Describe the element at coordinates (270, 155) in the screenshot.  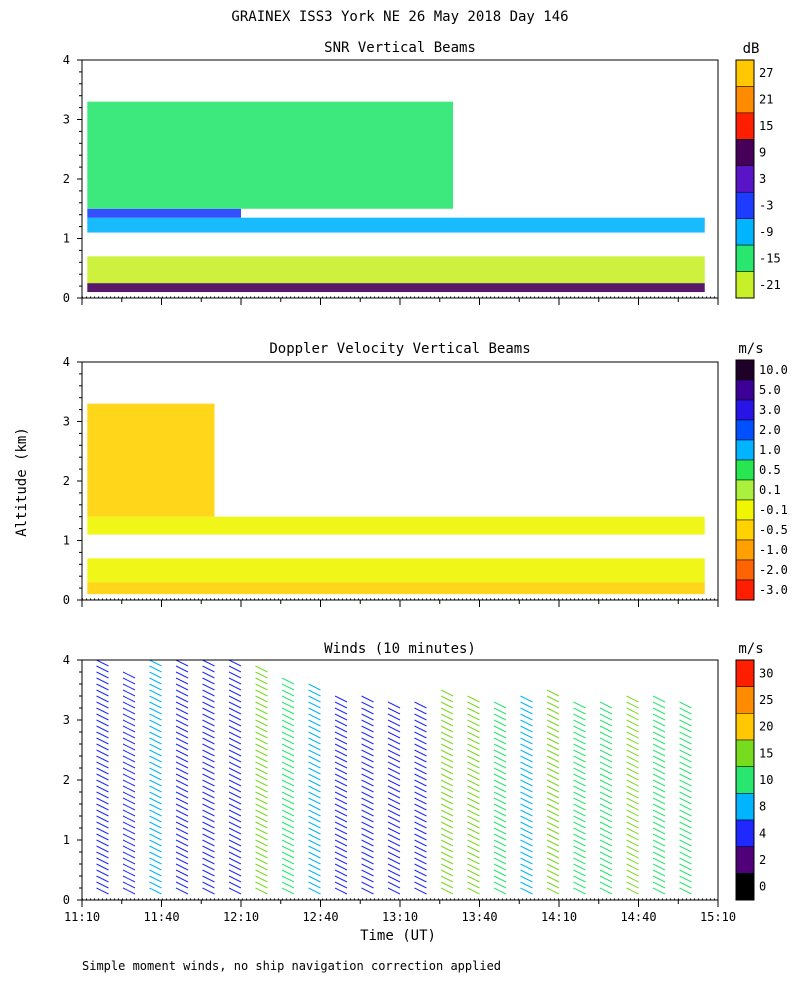
I see `heatmap-region` at that location.